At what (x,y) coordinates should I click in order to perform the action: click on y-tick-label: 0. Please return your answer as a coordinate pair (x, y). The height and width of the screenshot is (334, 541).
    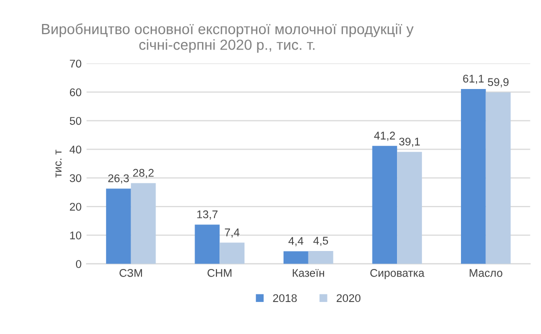
    Looking at the image, I should click on (79, 264).